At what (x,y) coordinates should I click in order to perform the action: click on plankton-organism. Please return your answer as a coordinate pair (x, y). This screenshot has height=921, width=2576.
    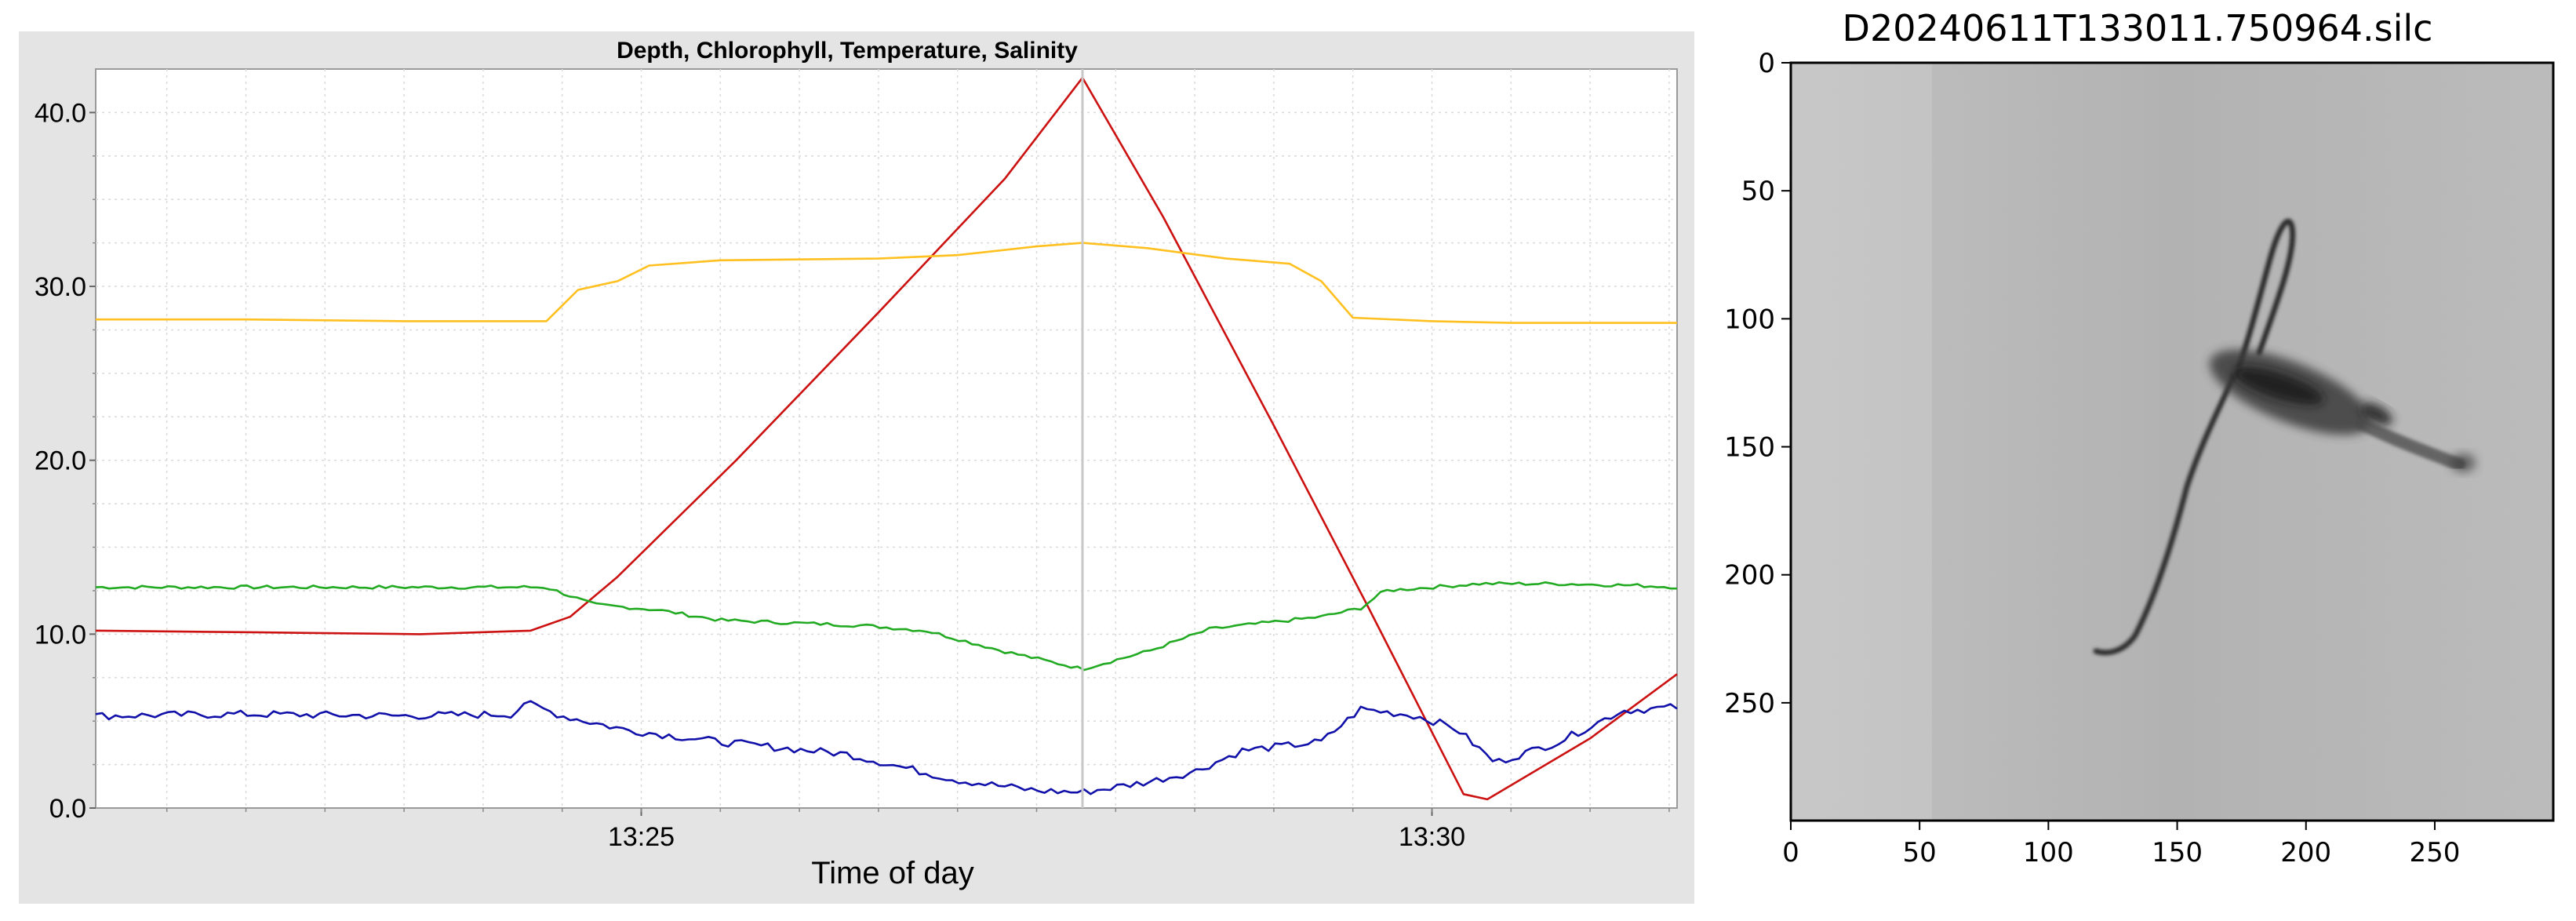
    Looking at the image, I should click on (2284, 437).